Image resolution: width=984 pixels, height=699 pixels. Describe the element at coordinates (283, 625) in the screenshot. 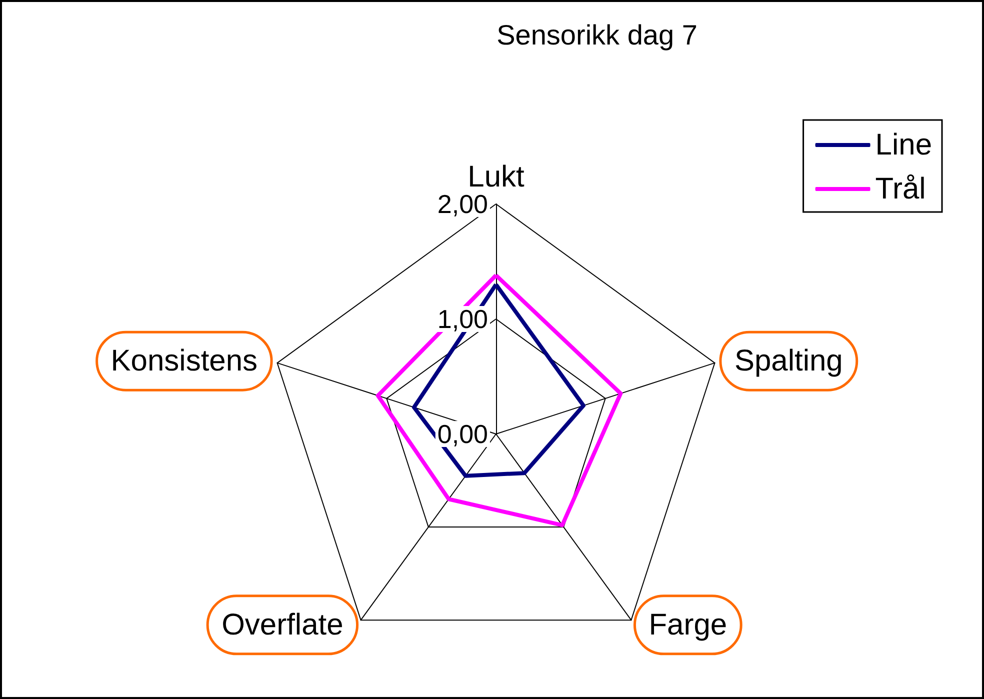

I see `spoke-label: Overflate` at that location.